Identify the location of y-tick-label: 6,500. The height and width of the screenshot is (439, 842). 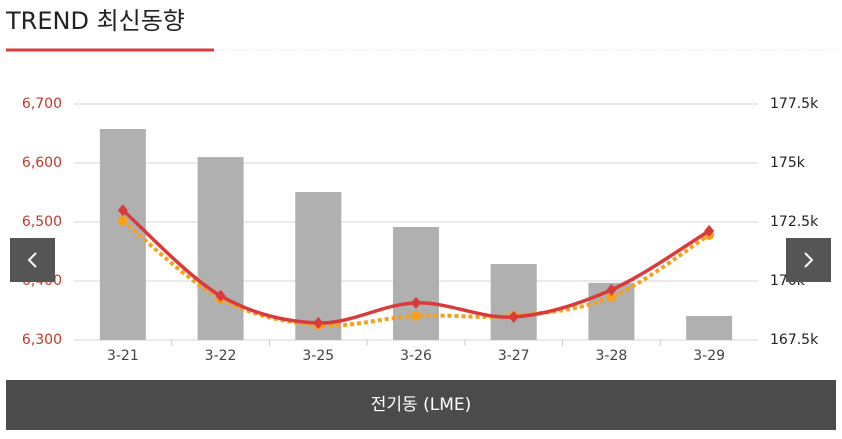
(42, 222).